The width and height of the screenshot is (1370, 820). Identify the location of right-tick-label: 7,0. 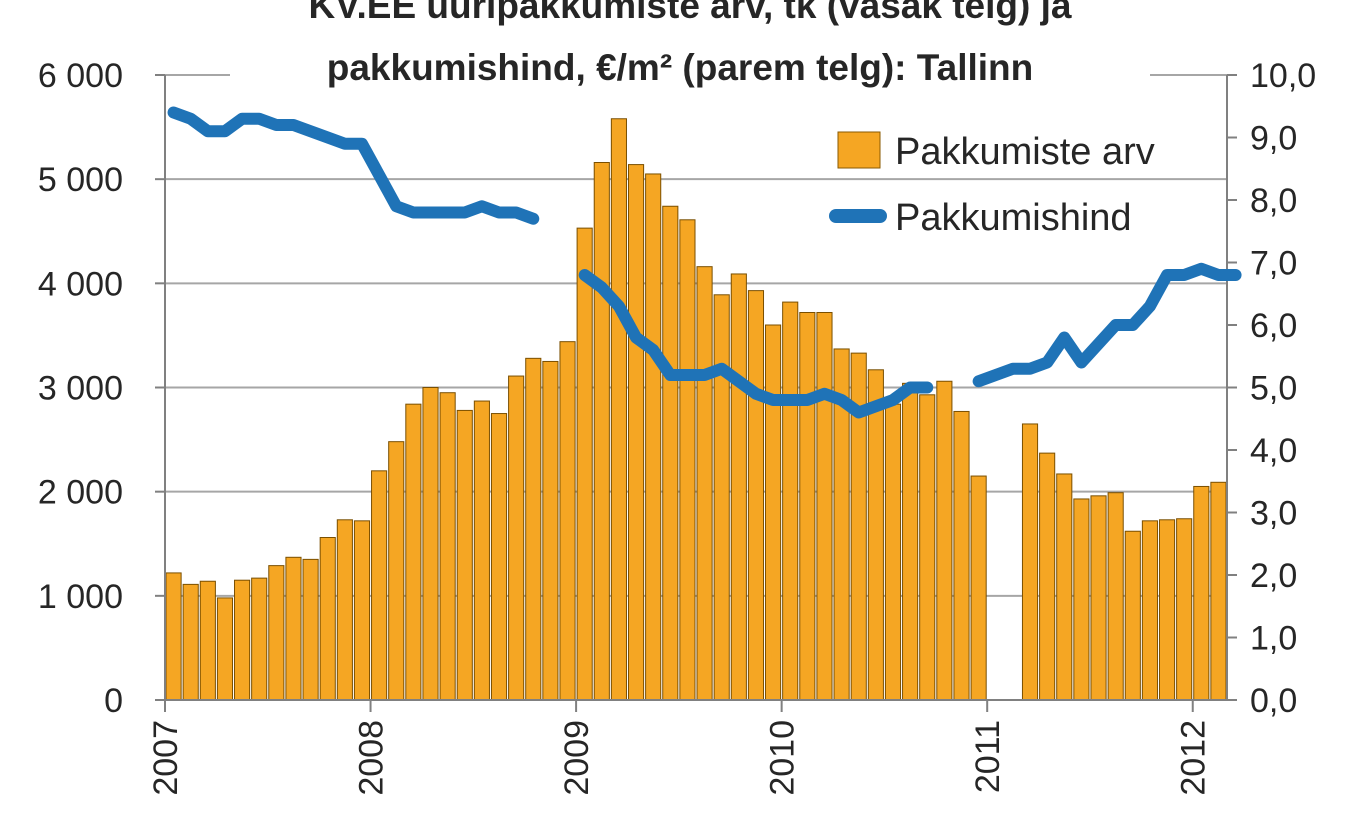
(1273, 264).